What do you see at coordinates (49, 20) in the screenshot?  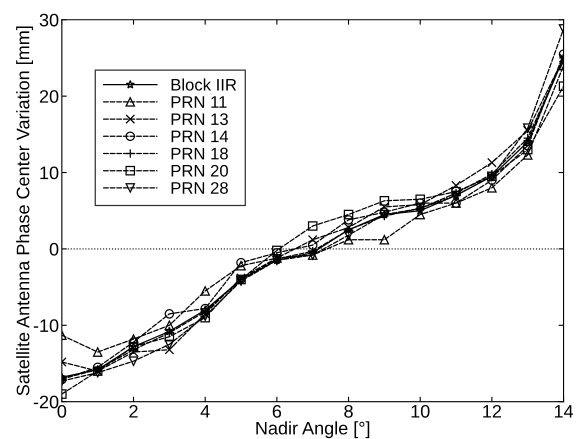 I see `y-tick-label: 30` at bounding box center [49, 20].